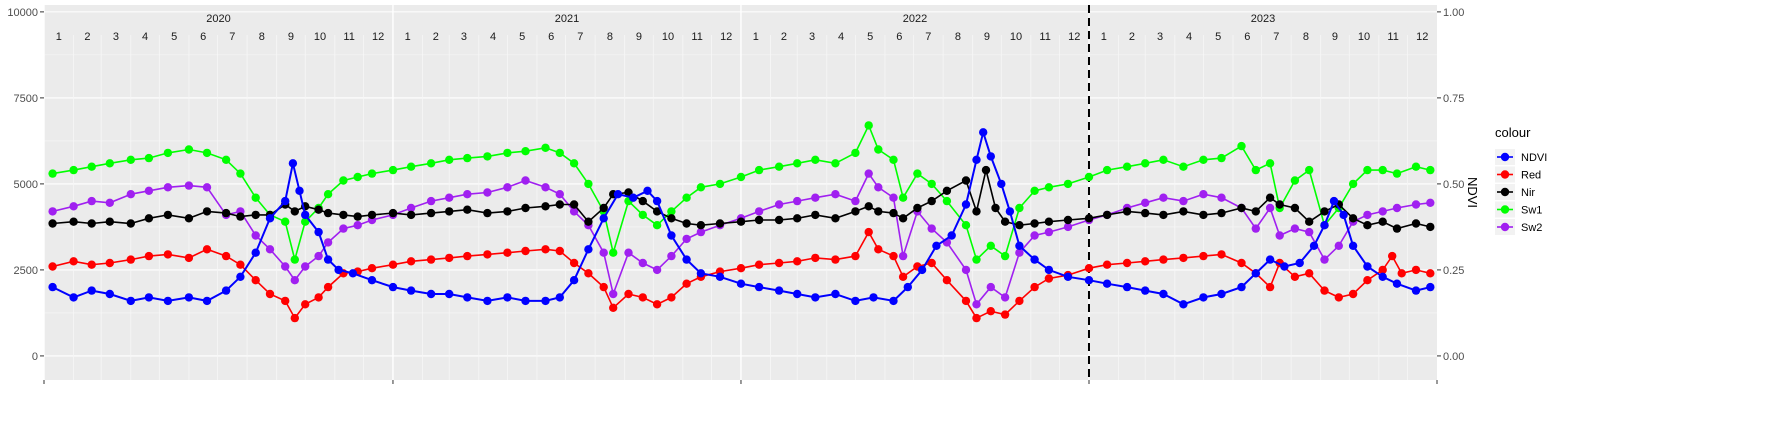 The height and width of the screenshot is (442, 1773). I want to click on month-label: 10, so click(1364, 37).